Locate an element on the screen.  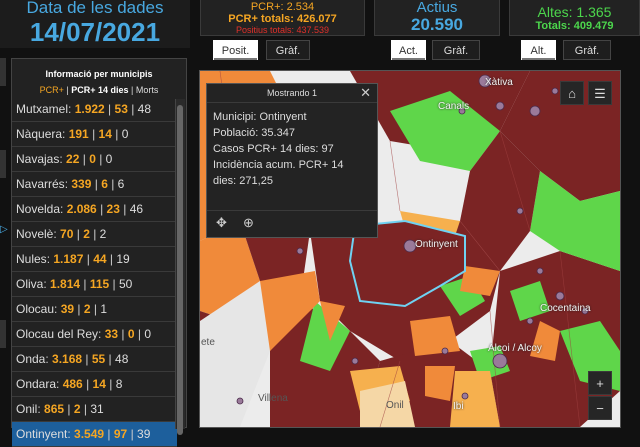
list-scrollbar is located at coordinates (180, 267).